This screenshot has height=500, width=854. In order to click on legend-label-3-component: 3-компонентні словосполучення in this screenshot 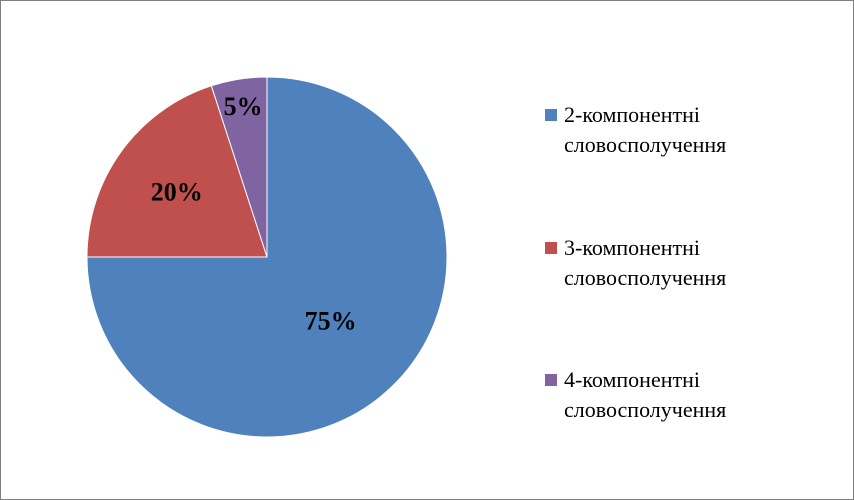, I will do `click(645, 262)`.